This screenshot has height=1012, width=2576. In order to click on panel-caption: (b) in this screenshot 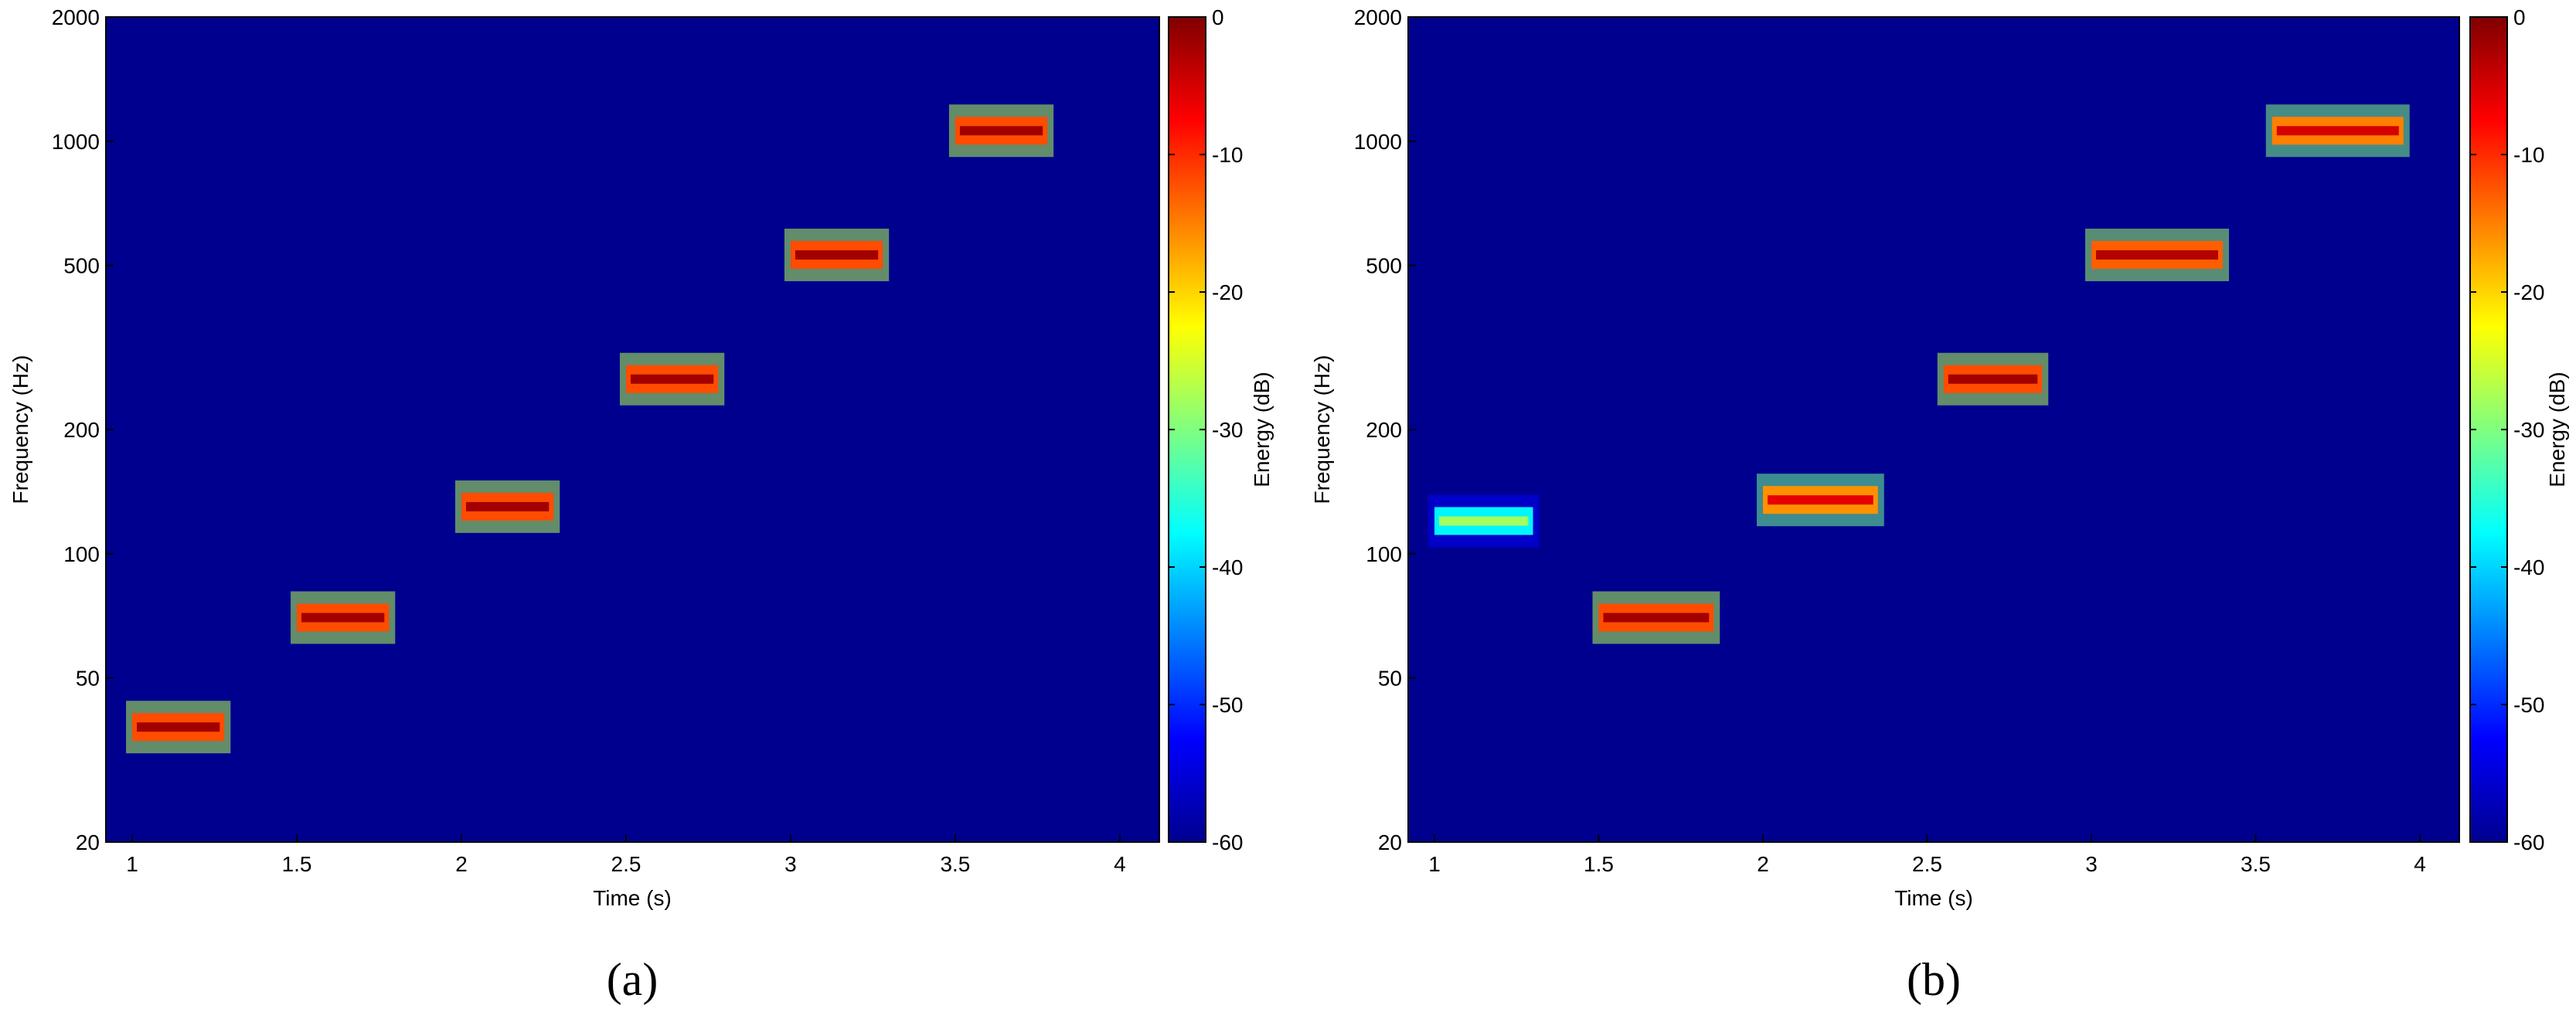, I will do `click(1934, 980)`.